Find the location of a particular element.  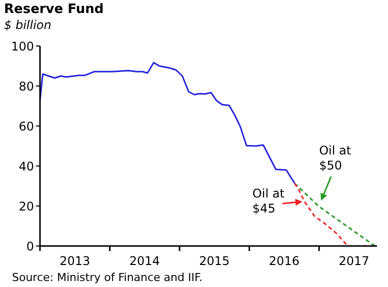

y-tick-label: 60 is located at coordinates (26, 126).